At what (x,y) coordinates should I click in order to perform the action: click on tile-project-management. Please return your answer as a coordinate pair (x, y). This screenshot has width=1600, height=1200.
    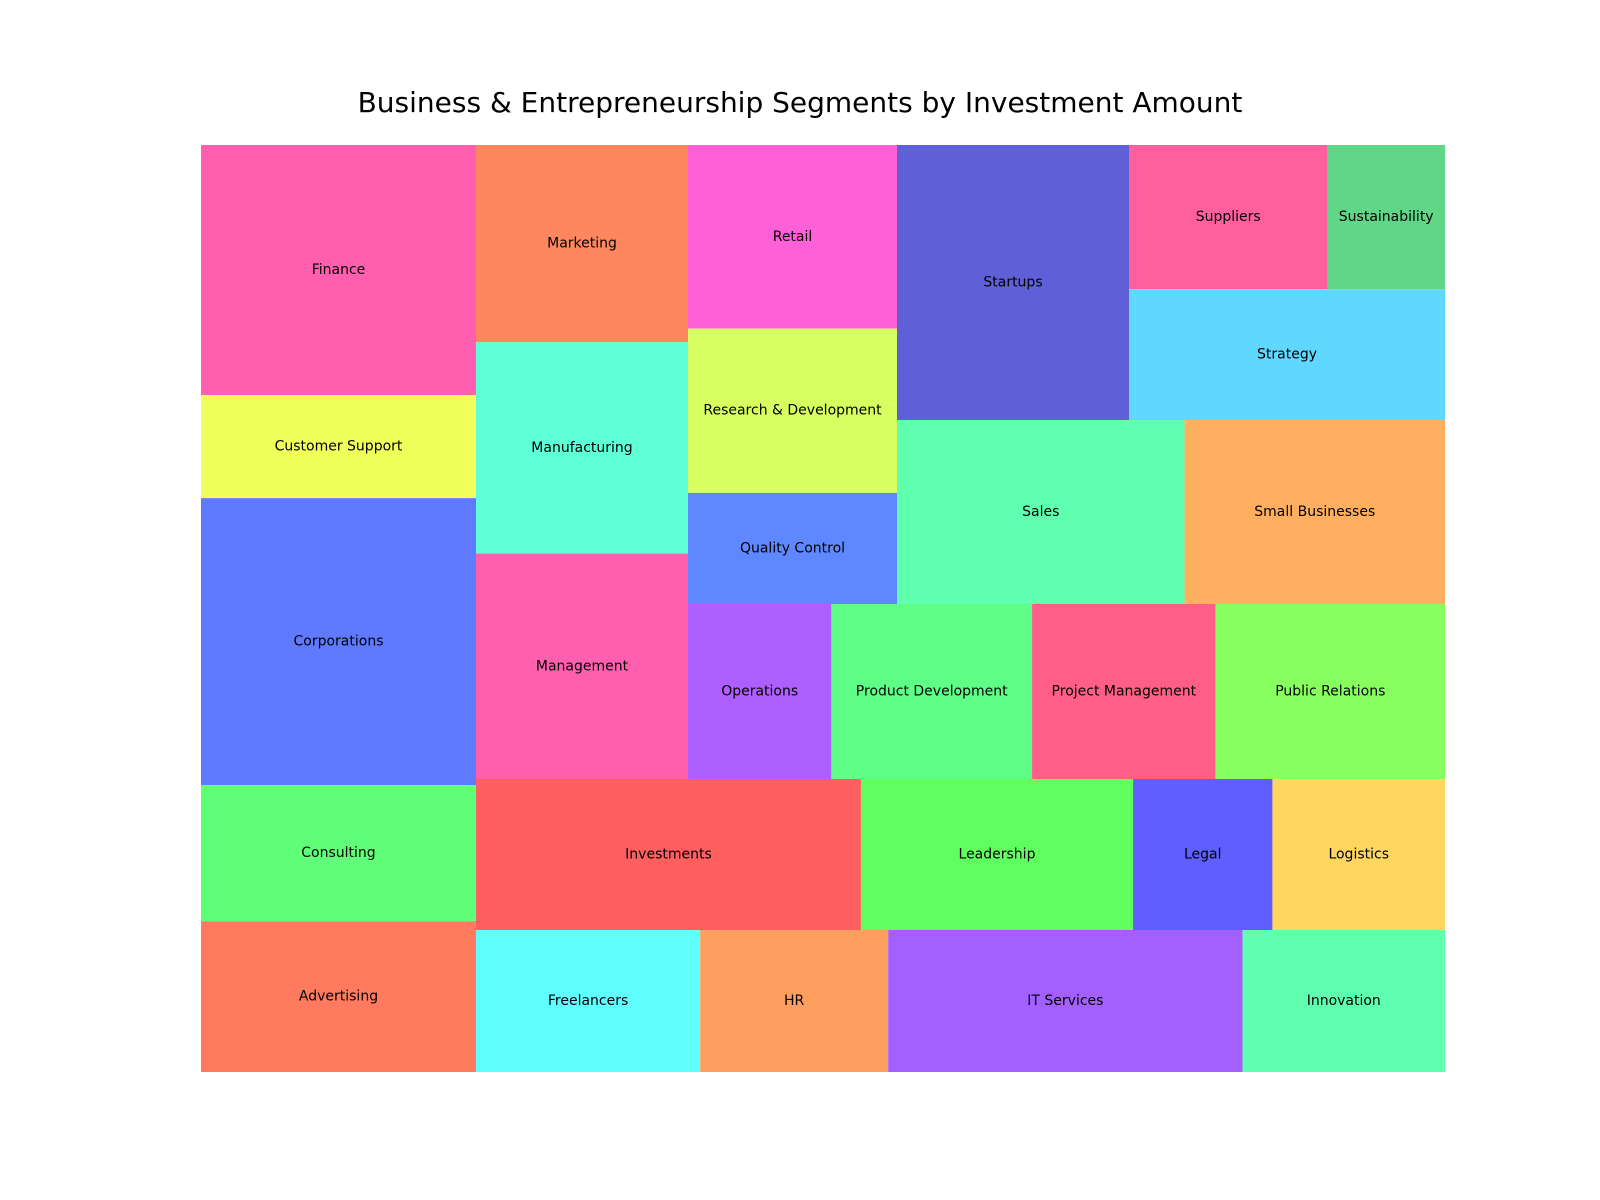
    Looking at the image, I should click on (1124, 691).